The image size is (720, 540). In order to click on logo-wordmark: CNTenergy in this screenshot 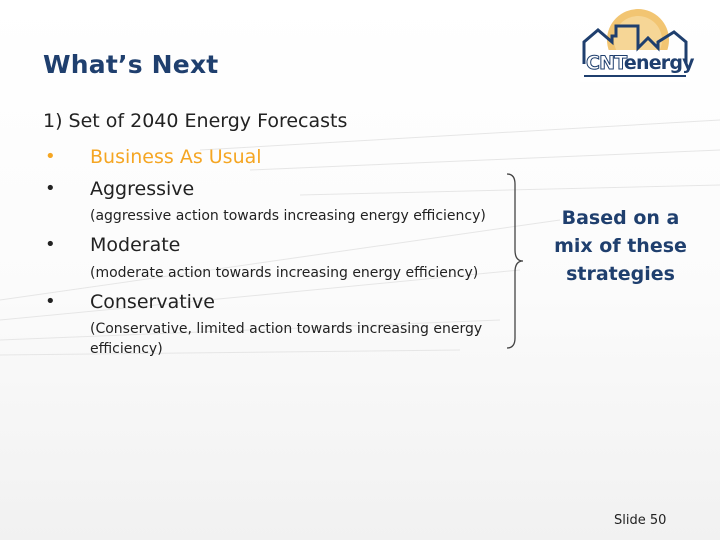, I will do `click(640, 63)`.